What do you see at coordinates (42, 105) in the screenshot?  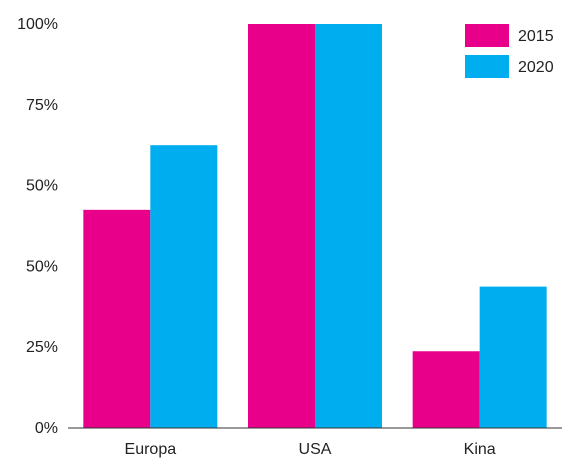 I see `y-tick-label: 75%` at bounding box center [42, 105].